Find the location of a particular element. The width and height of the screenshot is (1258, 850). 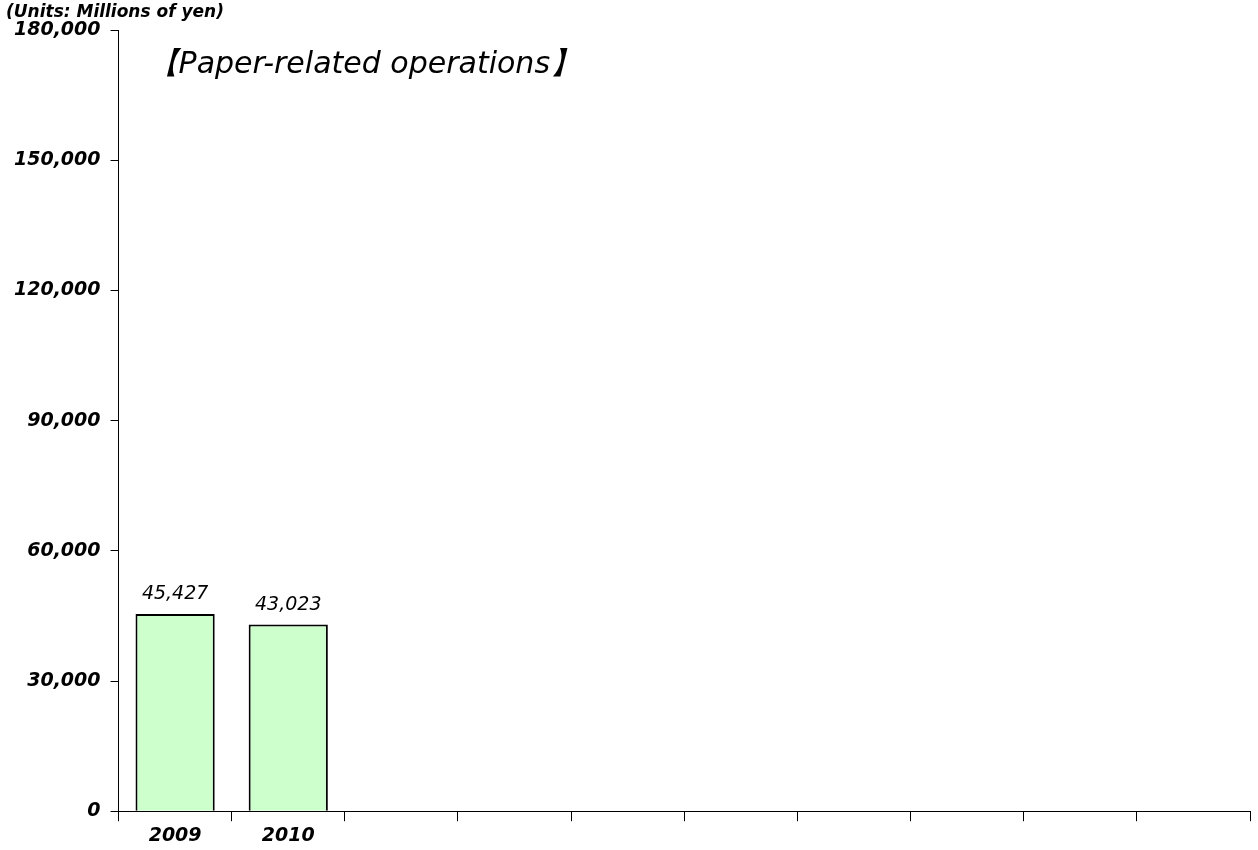

text: 【Paper-related operations】 is located at coordinates (364, 62).